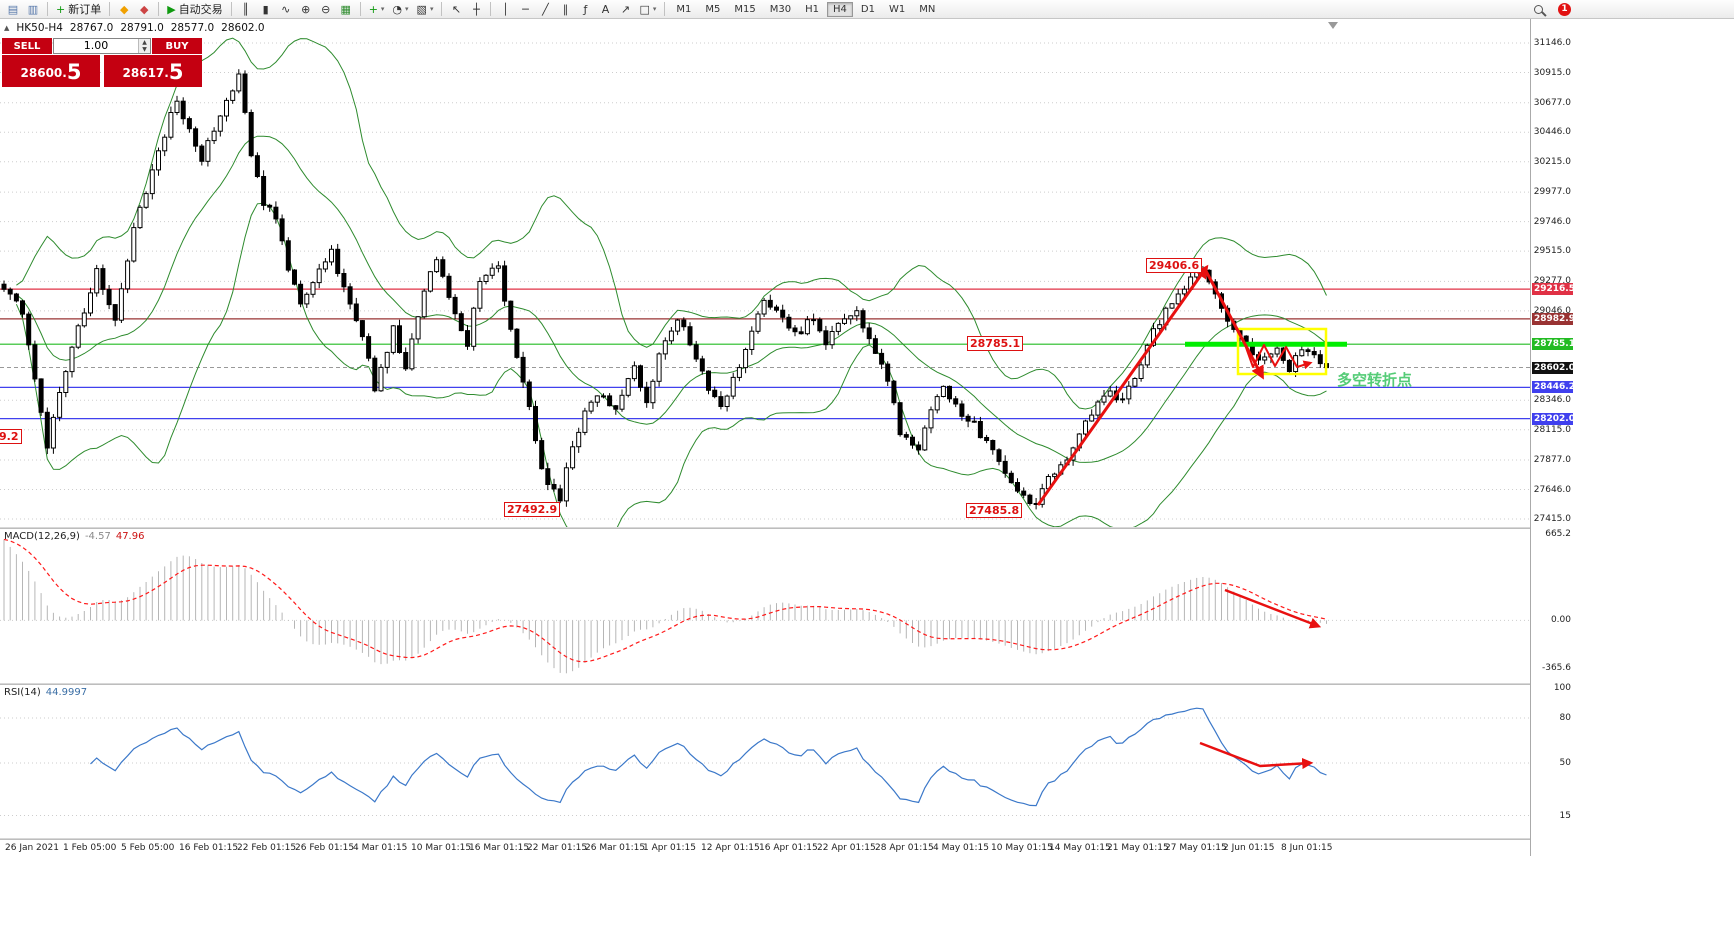 The height and width of the screenshot is (947, 1734). What do you see at coordinates (61, 9) in the screenshot?
I see `new-order-icon: +` at bounding box center [61, 9].